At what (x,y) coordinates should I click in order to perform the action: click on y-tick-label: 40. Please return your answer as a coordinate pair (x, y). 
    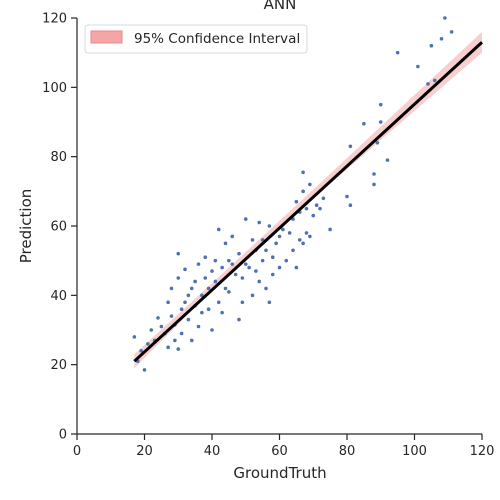
    Looking at the image, I should click on (58, 296).